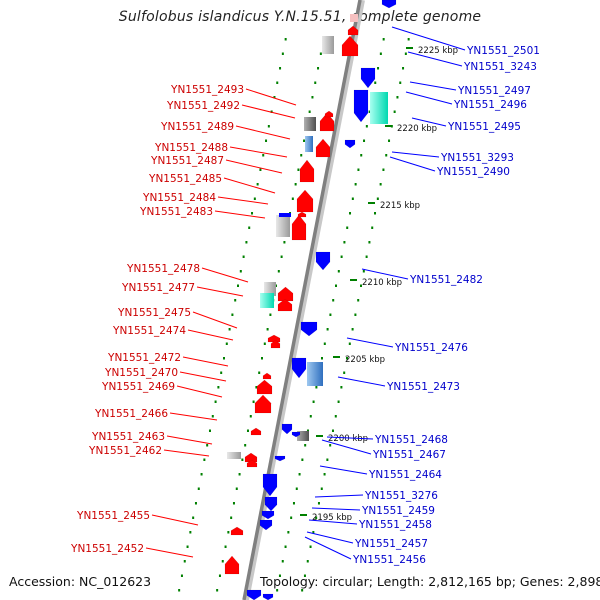  I want to click on forward-gene-label: YN1551_2485, so click(185, 179).